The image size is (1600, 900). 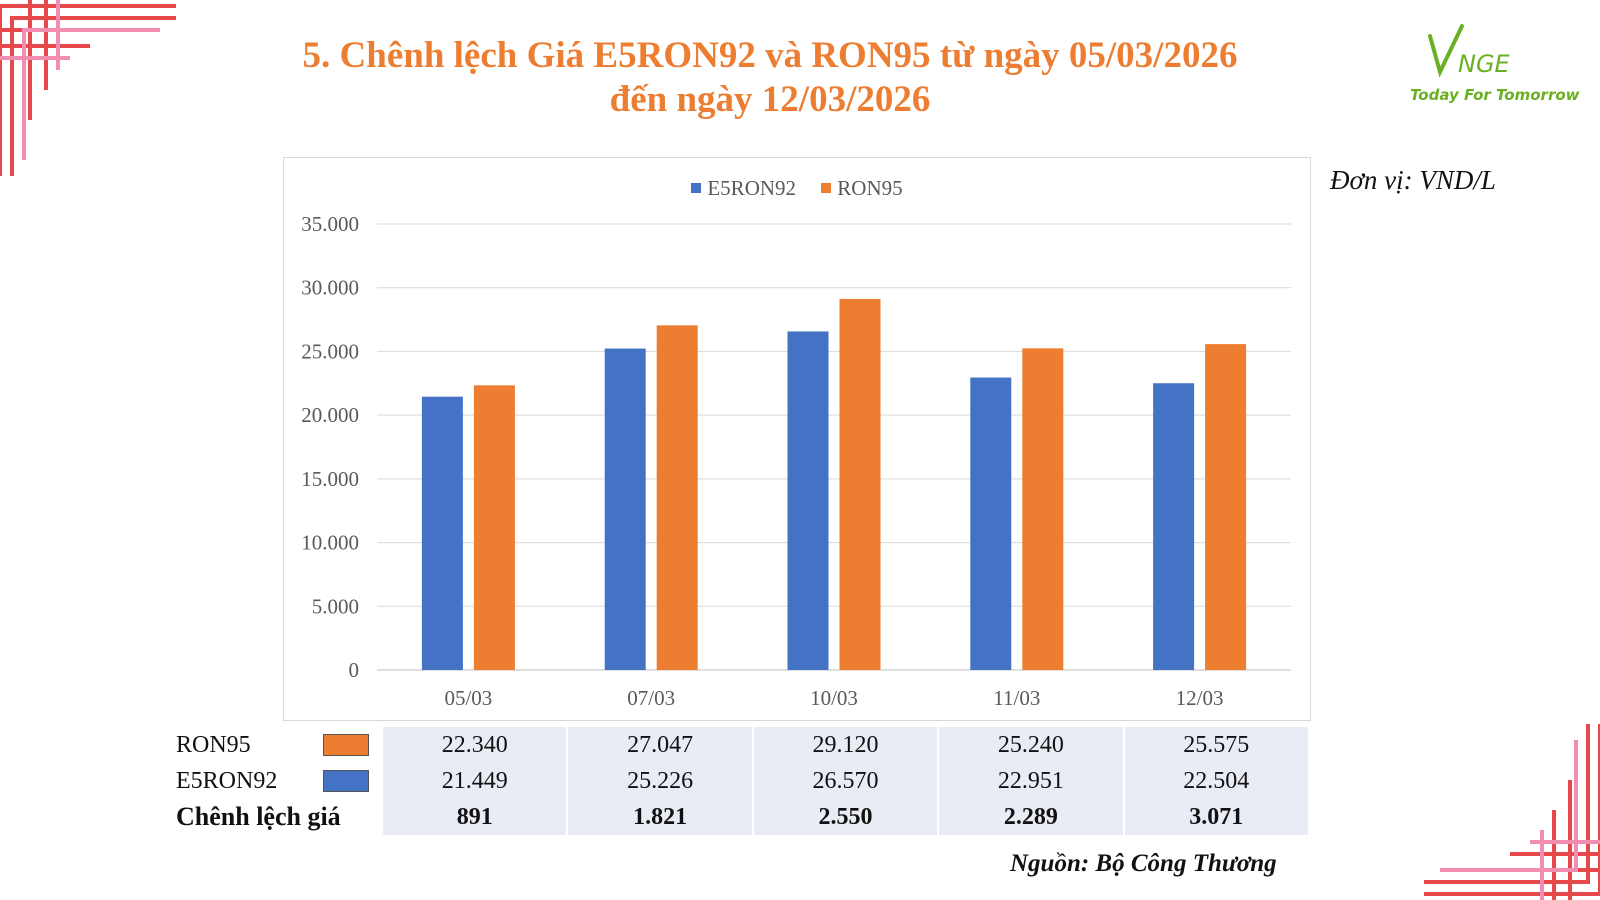 I want to click on vnge-logo: NGE Today For Tomorrow, so click(x=1495, y=64).